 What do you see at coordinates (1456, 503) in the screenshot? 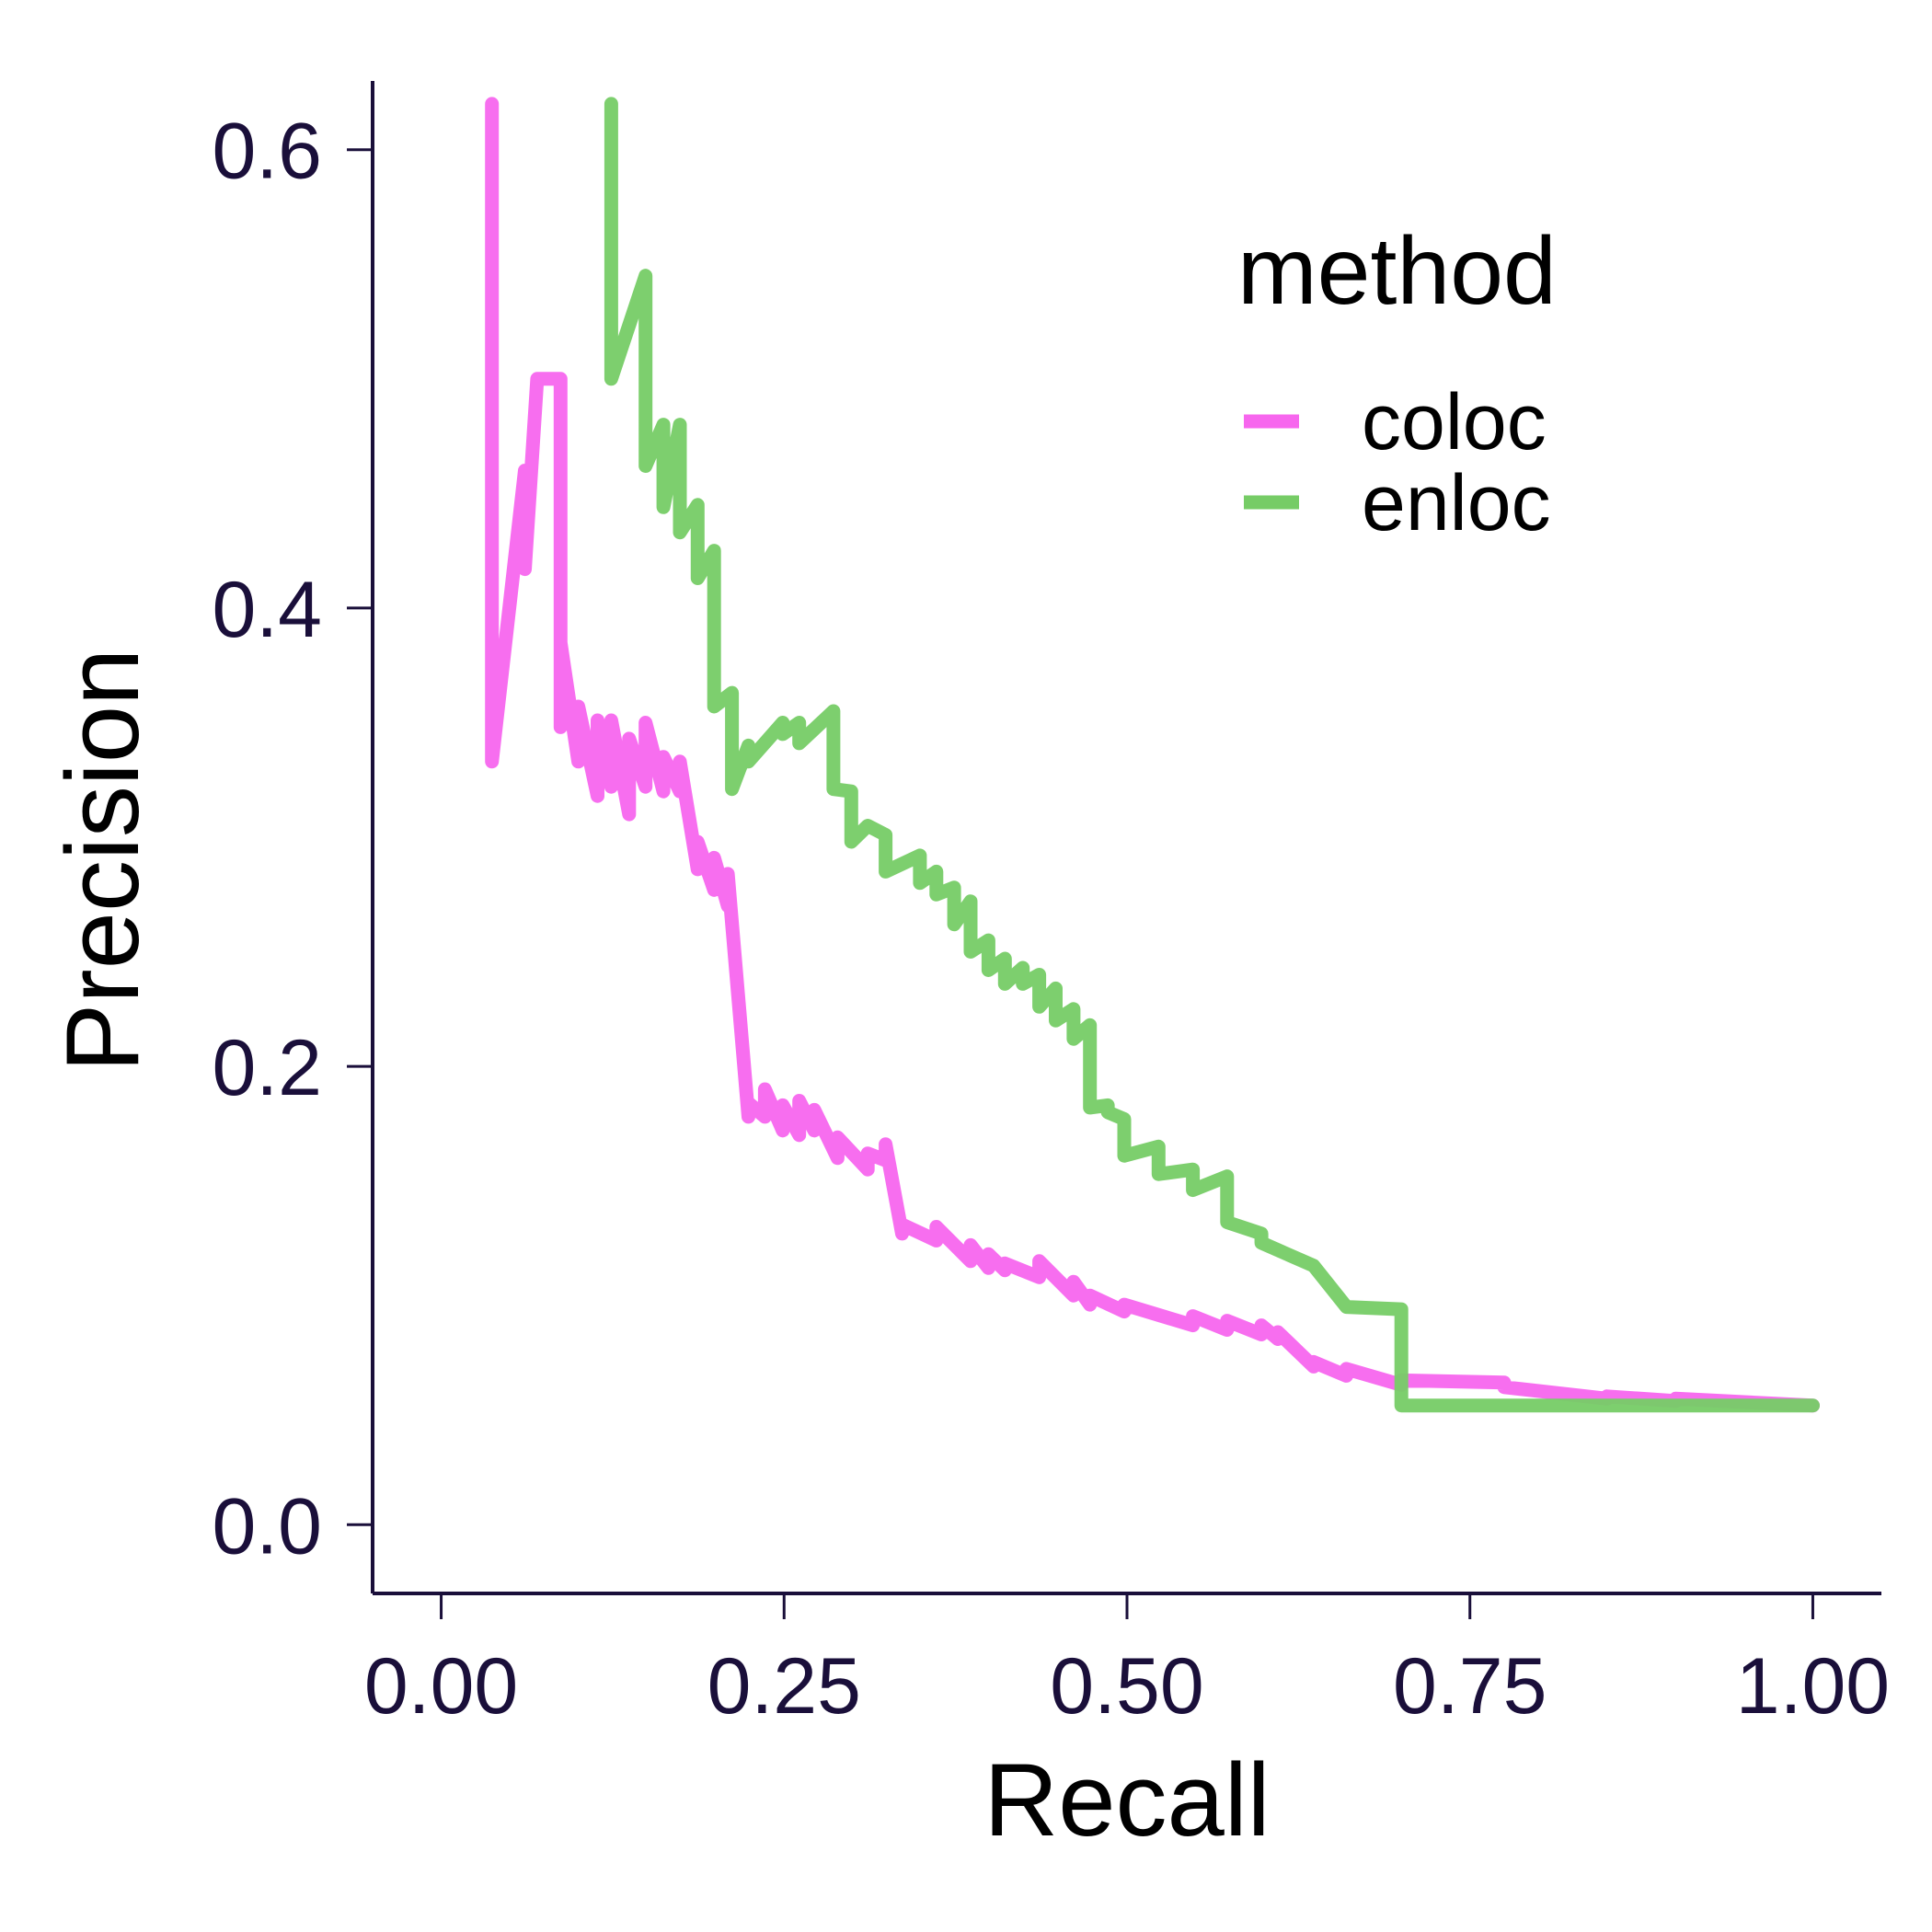
I see `legend-label-enloc: enloc` at bounding box center [1456, 503].